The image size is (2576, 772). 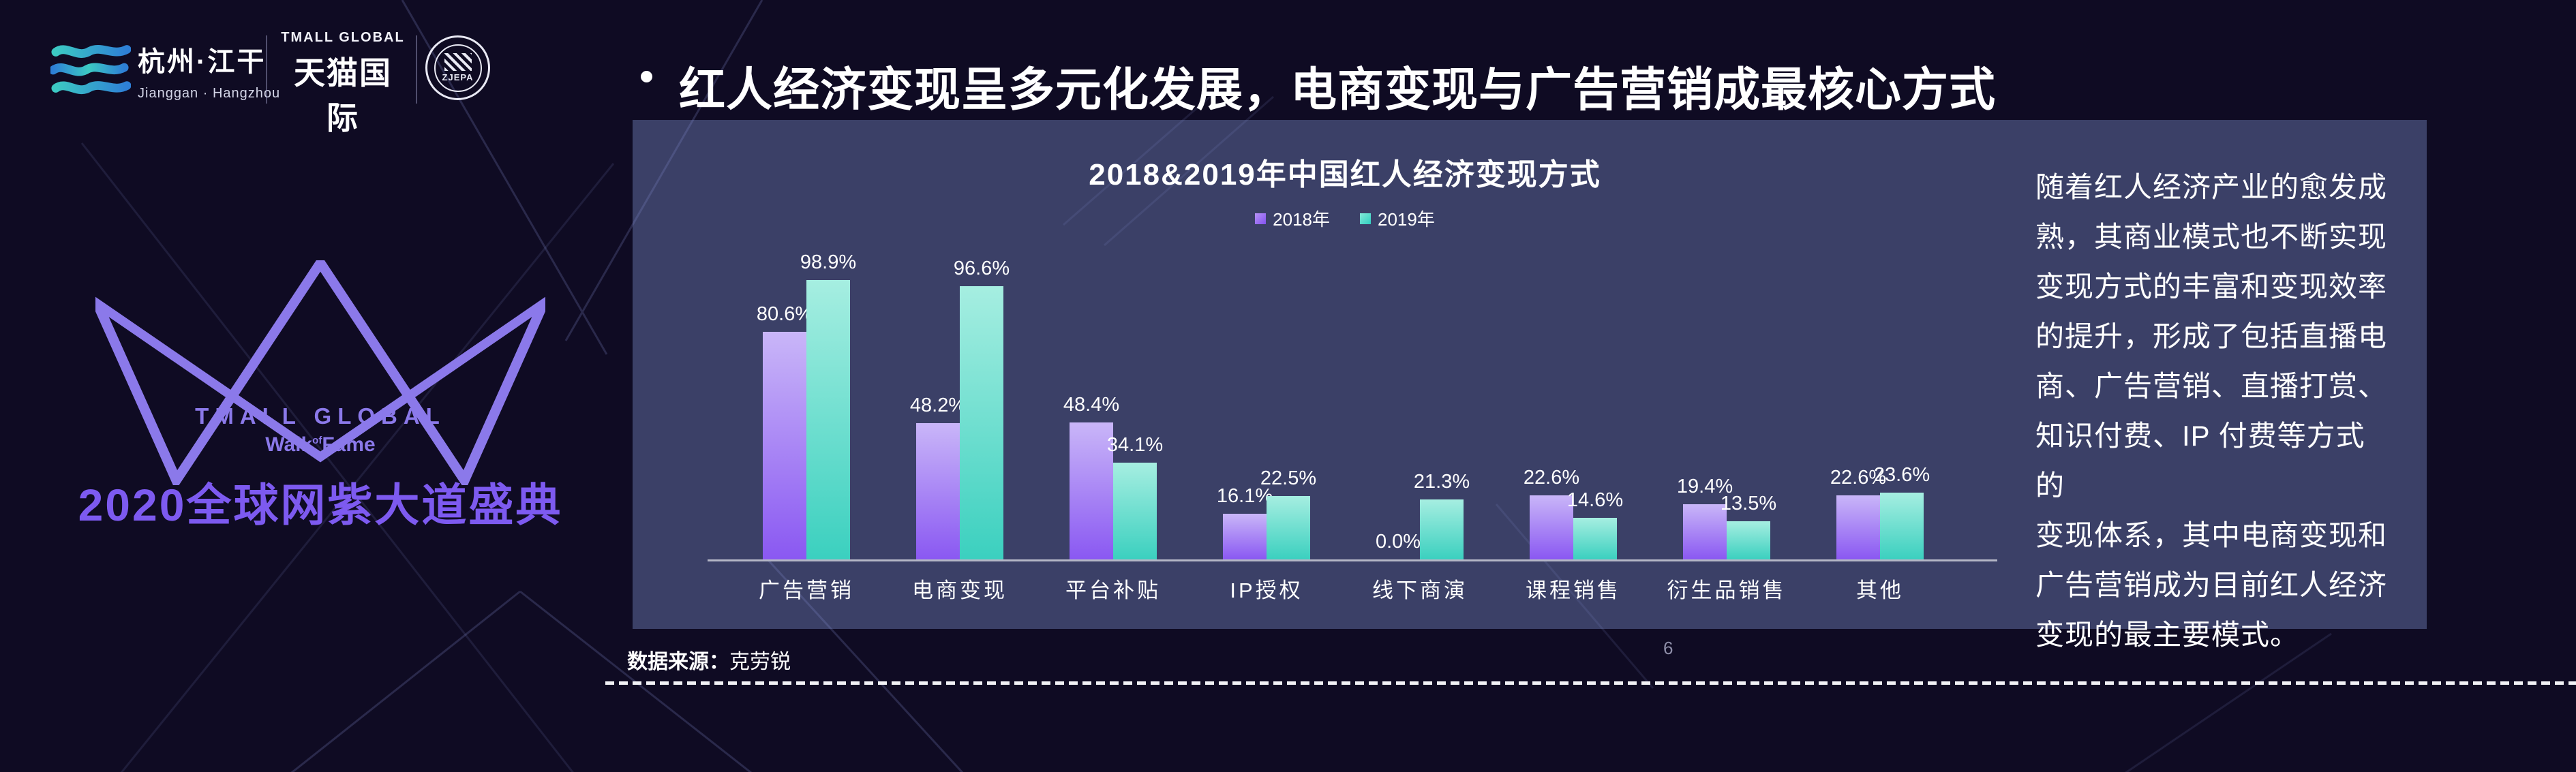 I want to click on jianggan-subtitle: Jianggan · Hangzhou, so click(x=209, y=94).